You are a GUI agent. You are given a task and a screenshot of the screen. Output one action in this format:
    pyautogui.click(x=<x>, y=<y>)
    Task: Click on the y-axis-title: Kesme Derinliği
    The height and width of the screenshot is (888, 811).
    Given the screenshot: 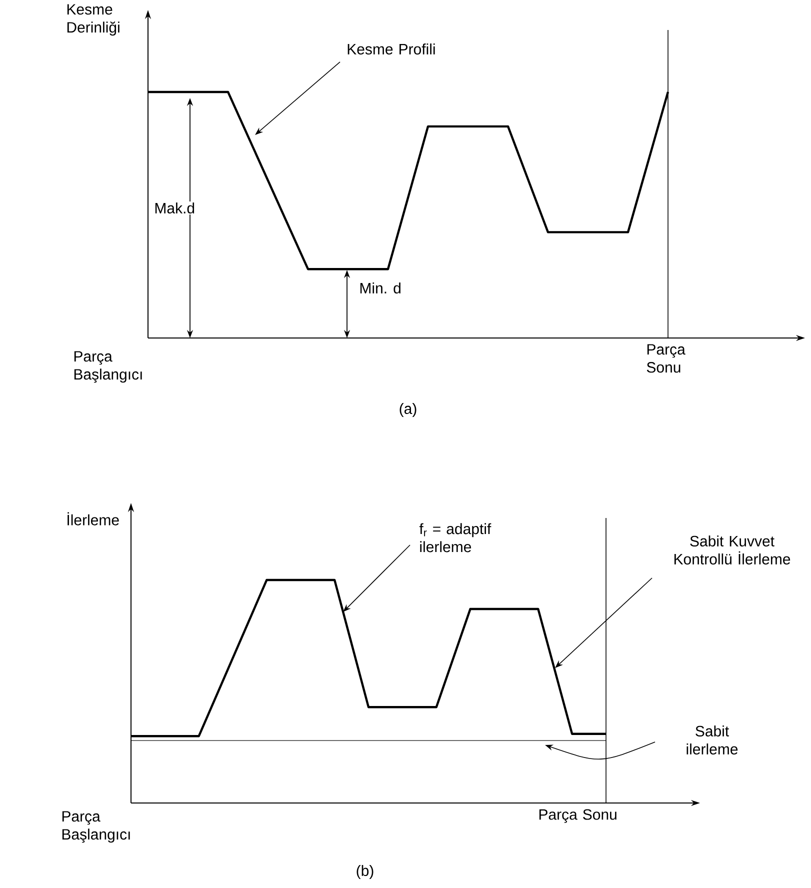 What is the action you would take?
    pyautogui.click(x=93, y=20)
    